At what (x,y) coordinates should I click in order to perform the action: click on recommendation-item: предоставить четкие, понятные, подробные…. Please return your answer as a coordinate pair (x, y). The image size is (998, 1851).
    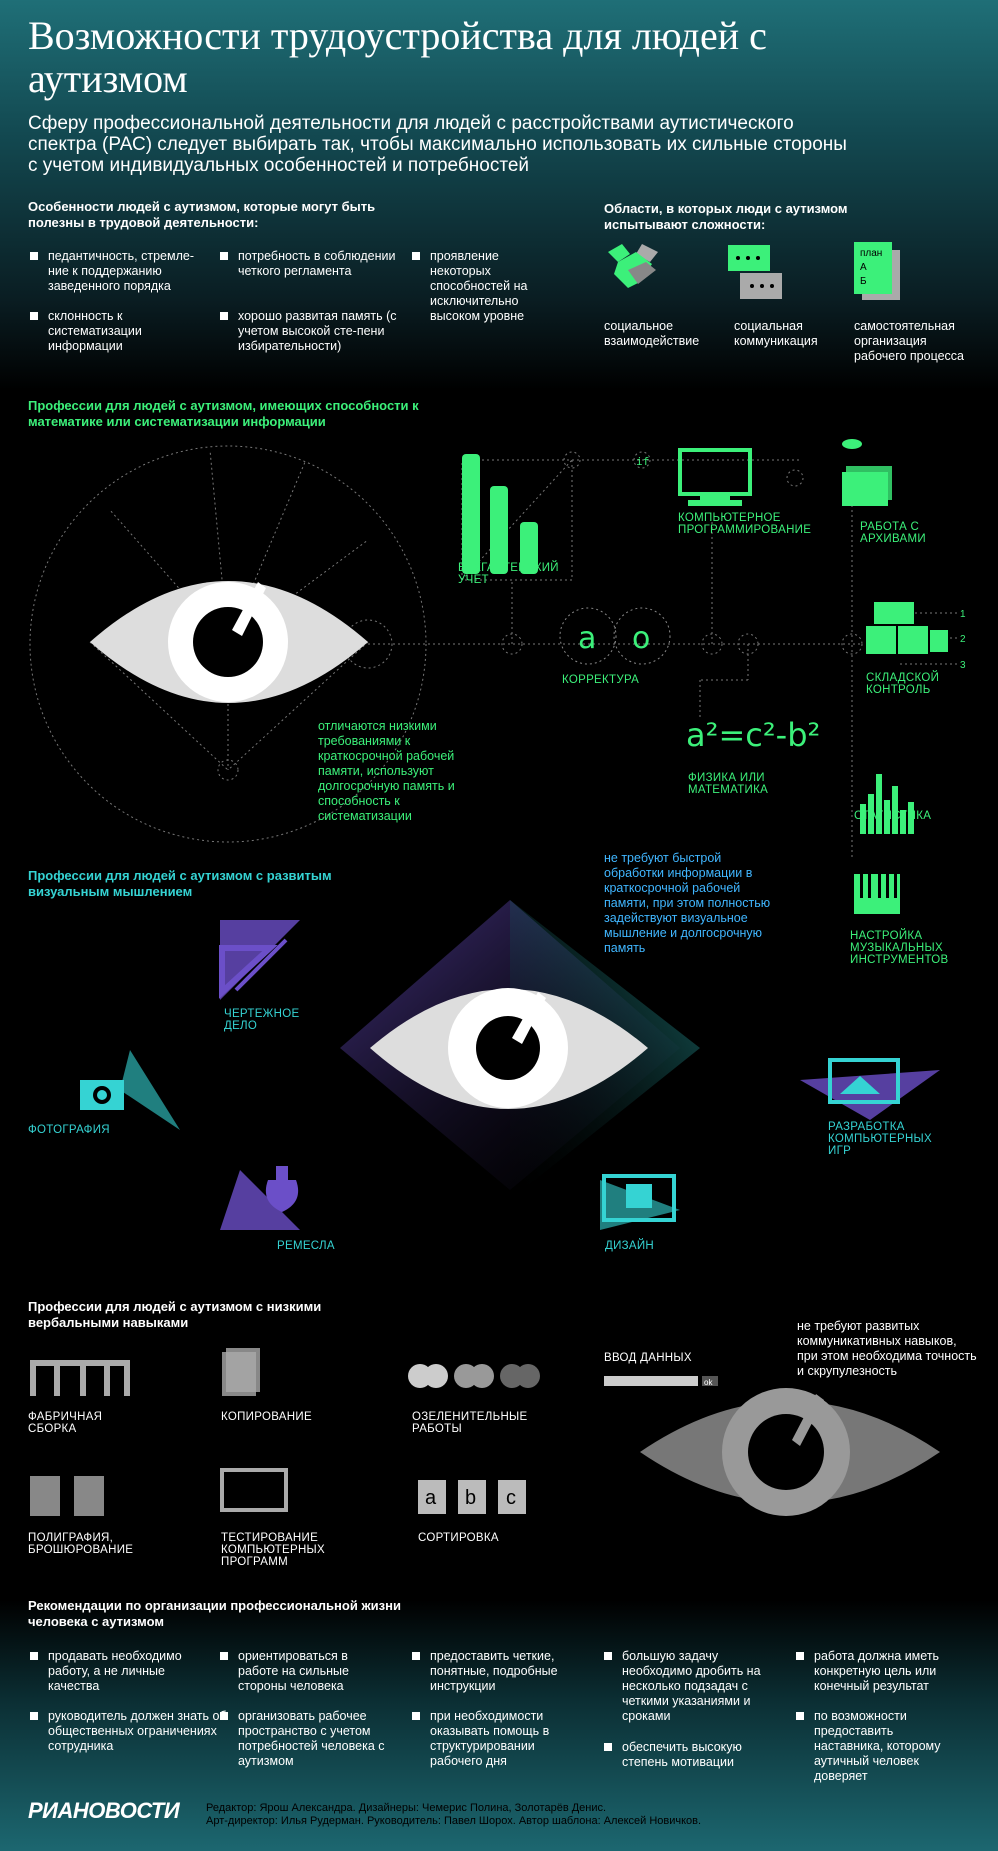
    Looking at the image, I should click on (501, 1671).